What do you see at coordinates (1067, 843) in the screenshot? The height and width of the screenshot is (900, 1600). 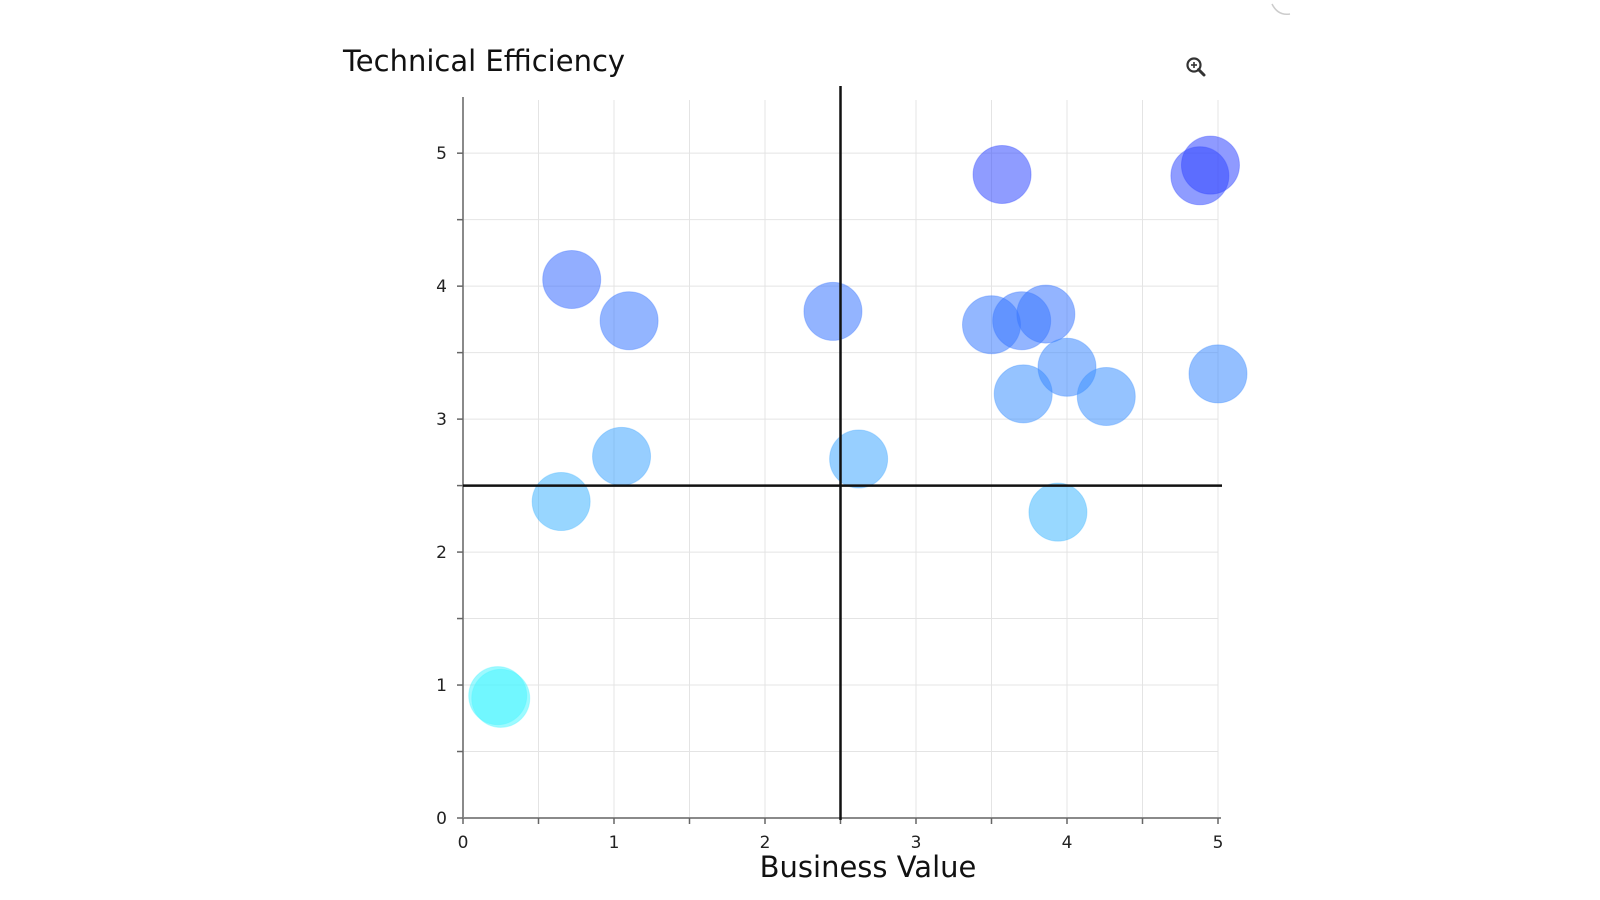 I see `x-tick-label: 4` at bounding box center [1067, 843].